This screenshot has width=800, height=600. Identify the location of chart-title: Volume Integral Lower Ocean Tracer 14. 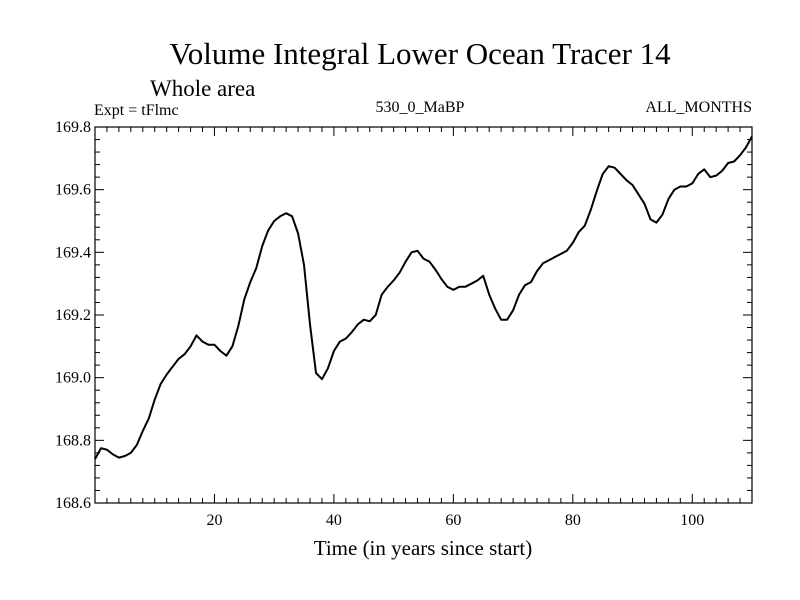
(420, 53).